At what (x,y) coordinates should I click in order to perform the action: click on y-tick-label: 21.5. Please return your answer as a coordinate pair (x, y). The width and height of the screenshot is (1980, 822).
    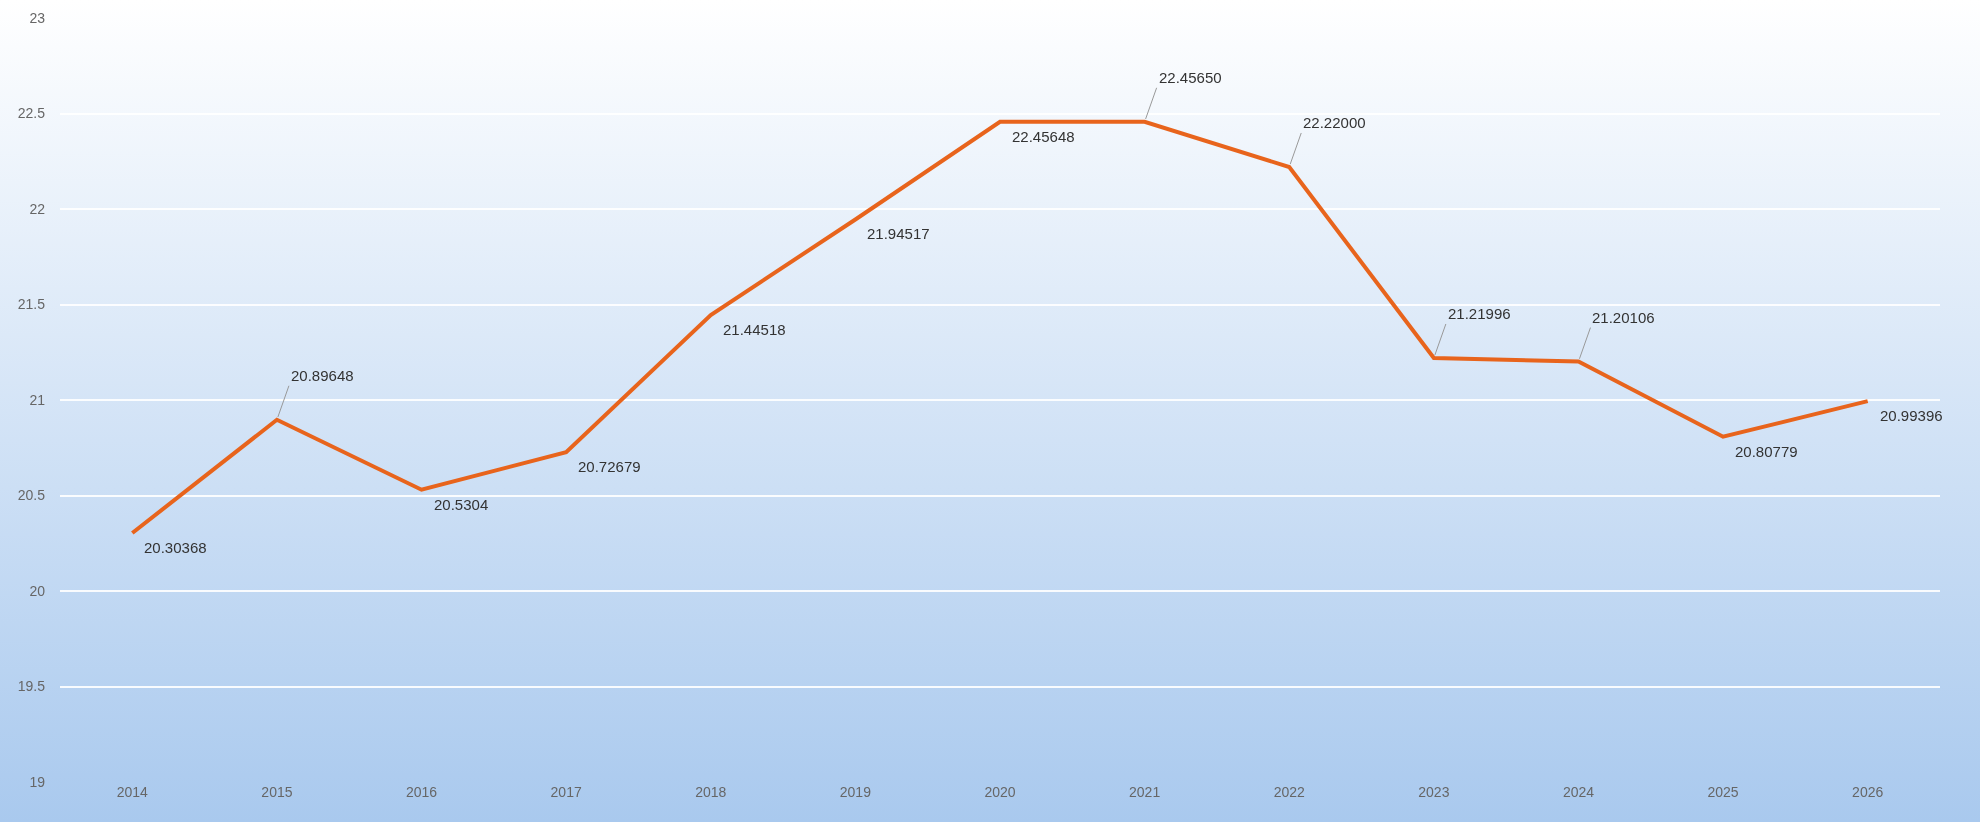
    Looking at the image, I should click on (31, 304).